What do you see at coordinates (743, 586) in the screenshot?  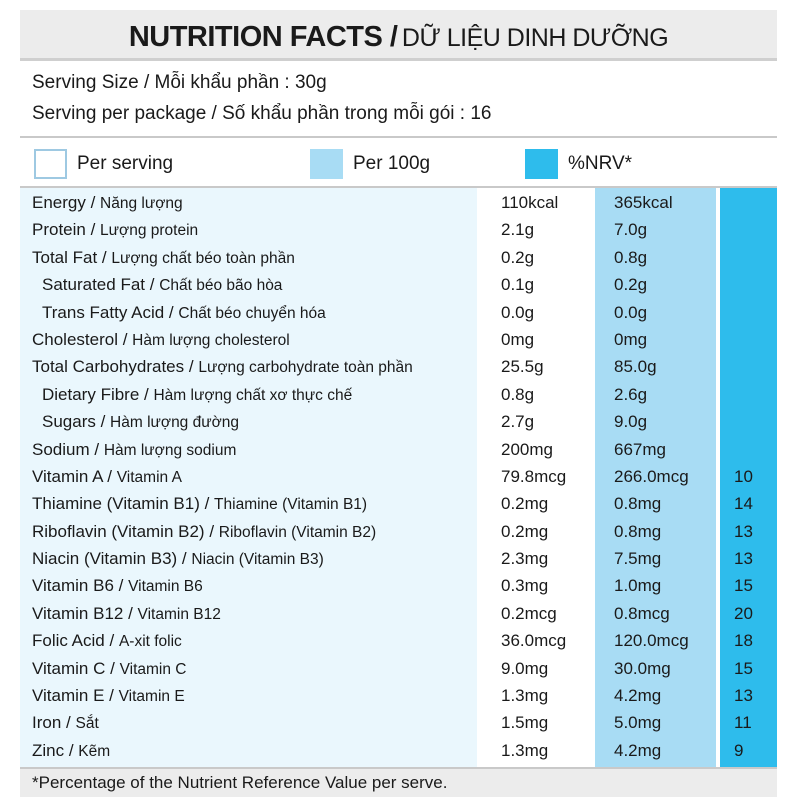 I see `nrv-value: 15` at bounding box center [743, 586].